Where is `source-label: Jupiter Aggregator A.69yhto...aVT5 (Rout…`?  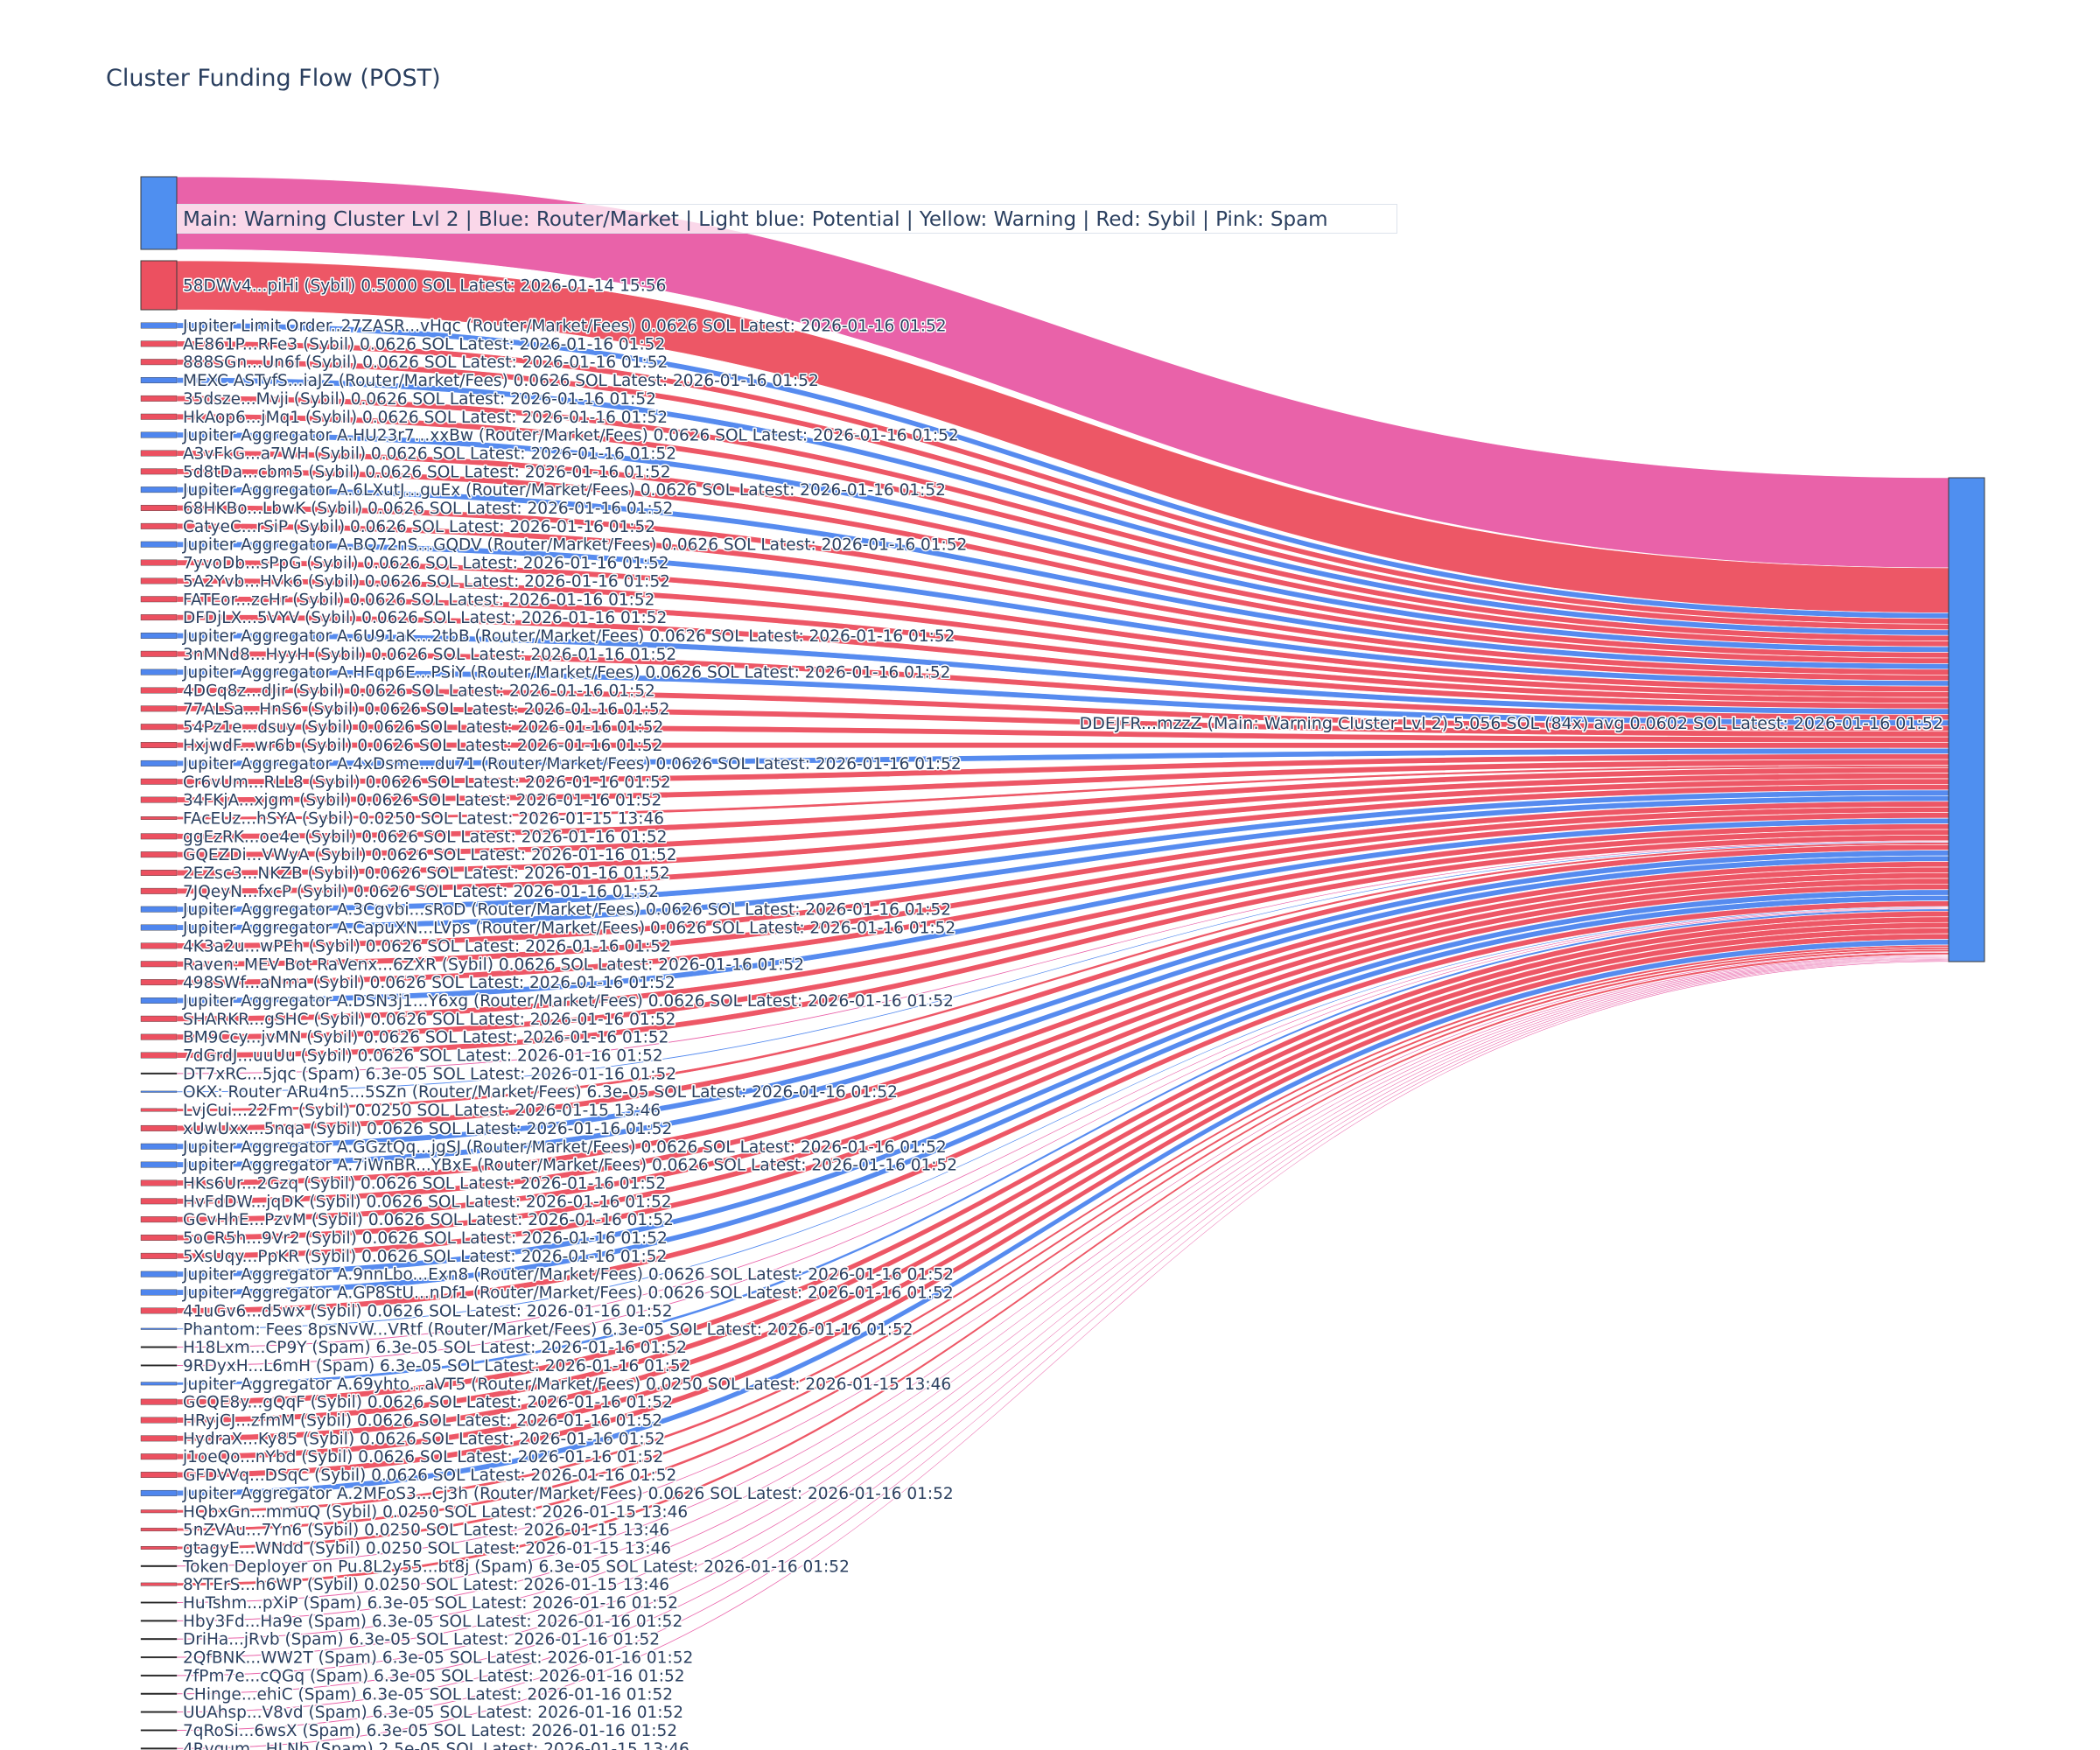 source-label: Jupiter Aggregator A.69yhto...aVT5 (Rout… is located at coordinates (566, 1385).